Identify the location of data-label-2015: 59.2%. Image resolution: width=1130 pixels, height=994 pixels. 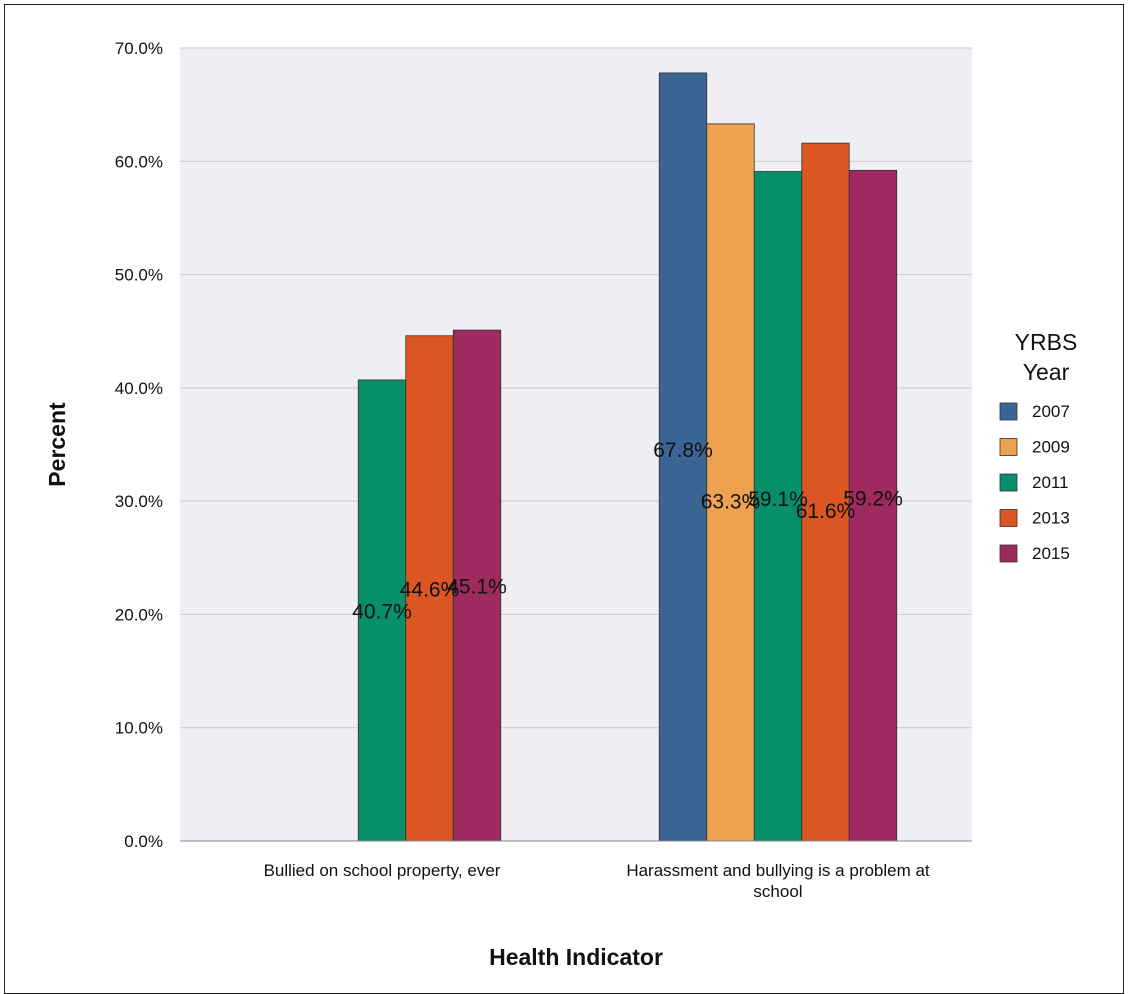
(873, 499).